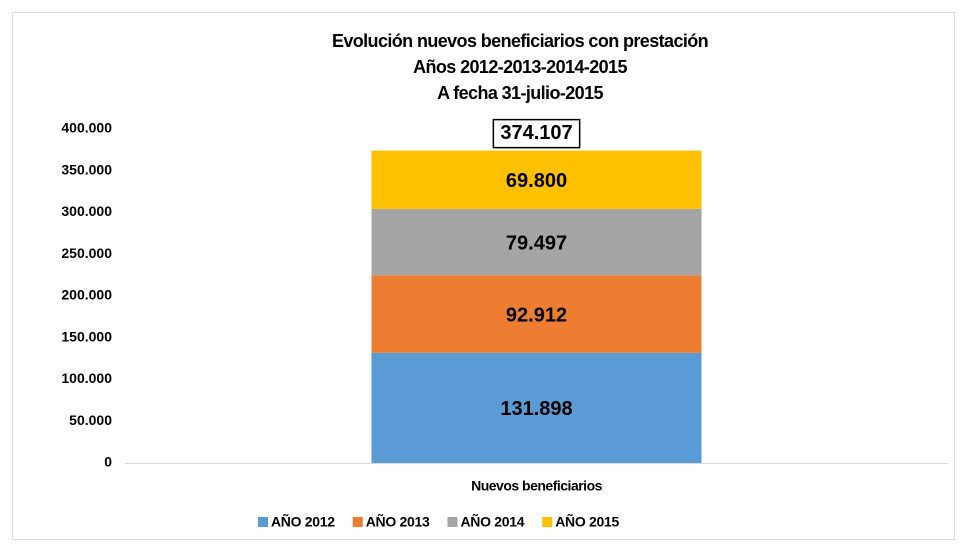  I want to click on total-label: 374.107, so click(536, 133).